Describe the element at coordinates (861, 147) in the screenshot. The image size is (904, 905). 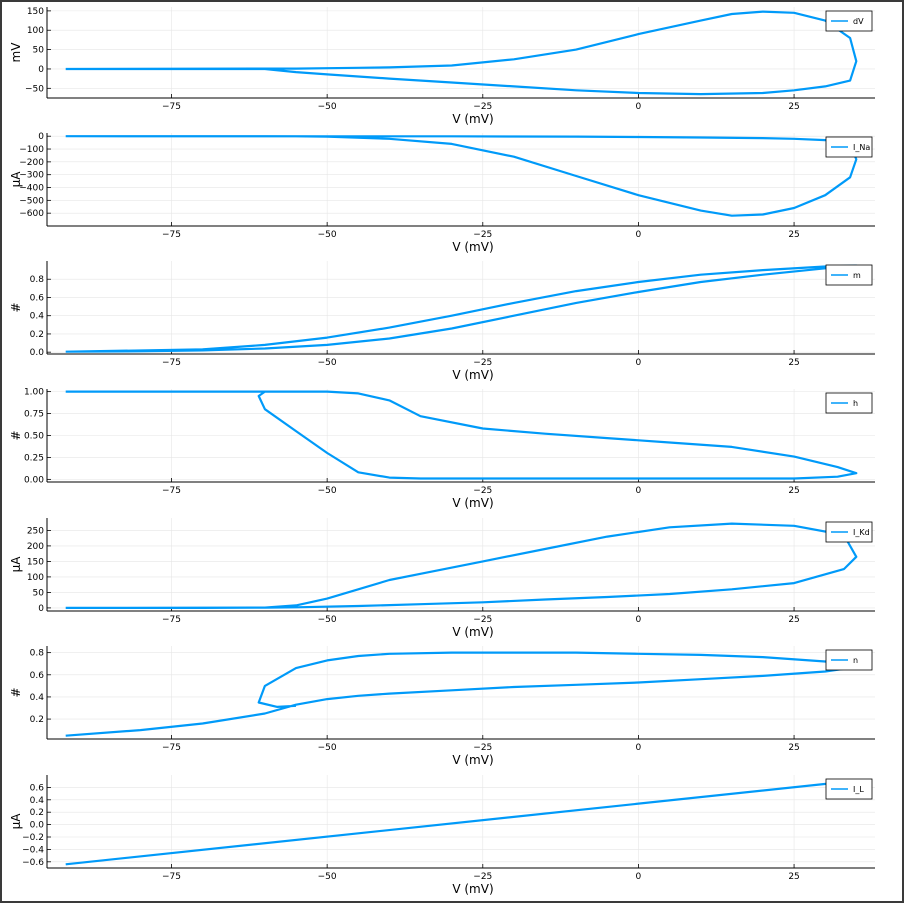
I see `legend-label: I_Na` at that location.